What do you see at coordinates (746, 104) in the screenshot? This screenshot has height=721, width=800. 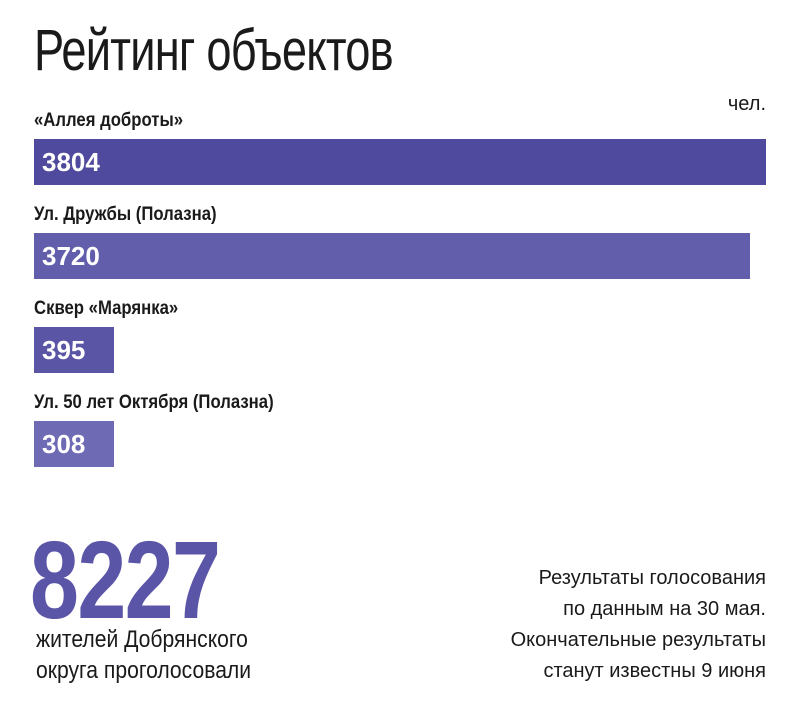 I see `unit-label: чел.` at bounding box center [746, 104].